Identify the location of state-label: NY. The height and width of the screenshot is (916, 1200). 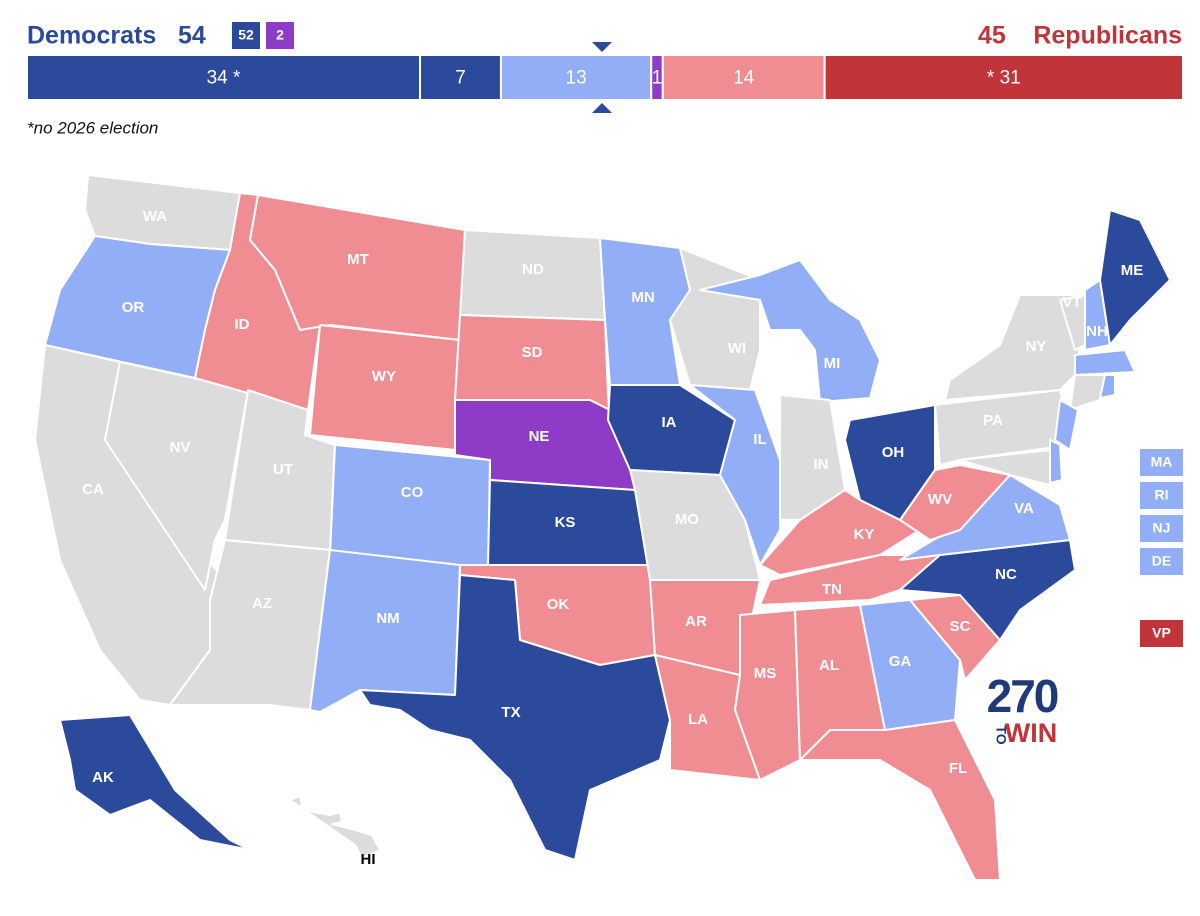
(1036, 346).